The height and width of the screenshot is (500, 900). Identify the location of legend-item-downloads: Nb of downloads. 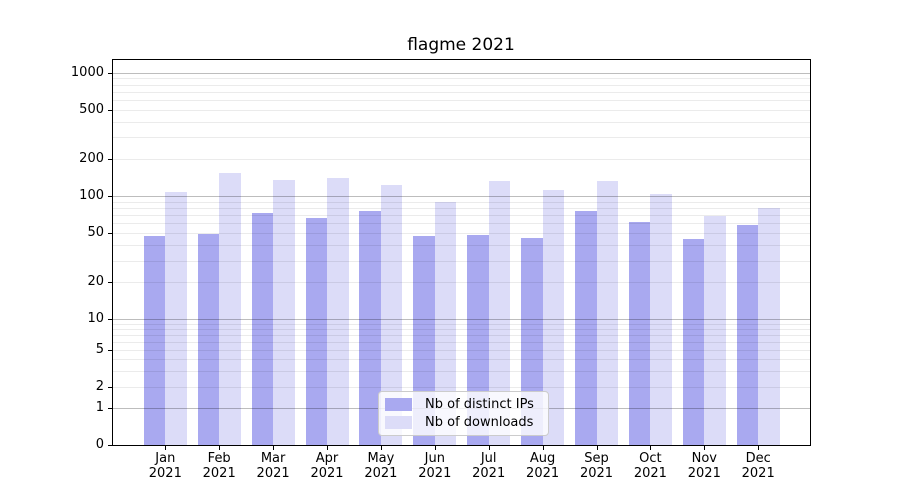
(463, 422).